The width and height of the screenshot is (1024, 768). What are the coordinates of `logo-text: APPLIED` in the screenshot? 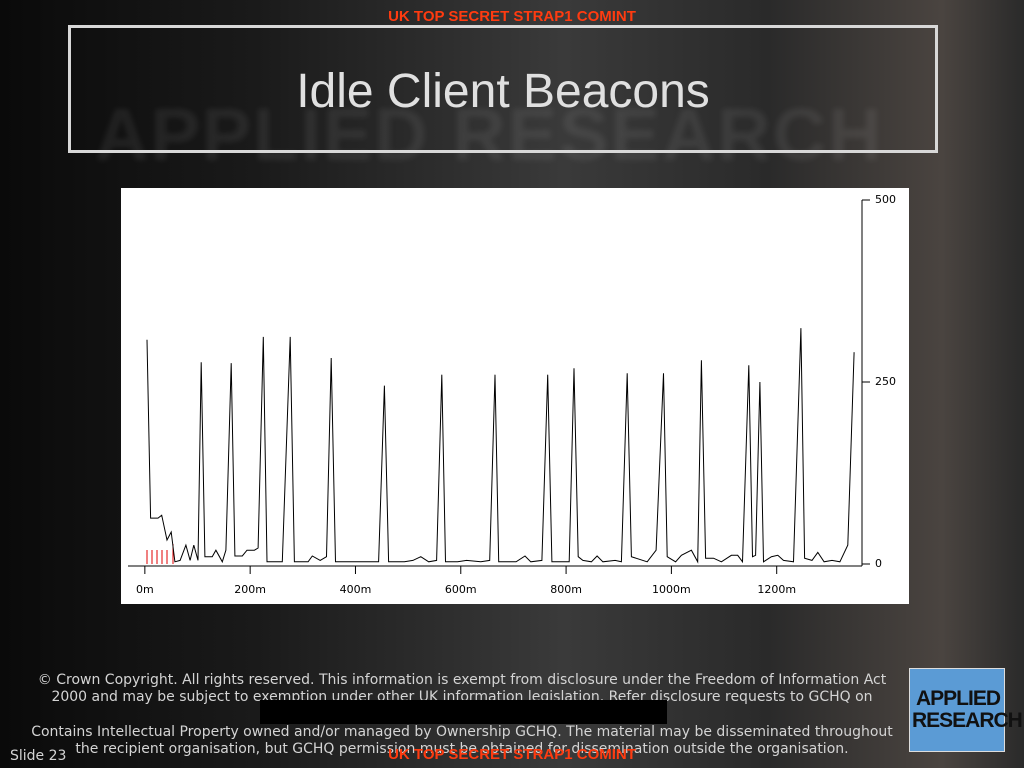 It's located at (958, 698).